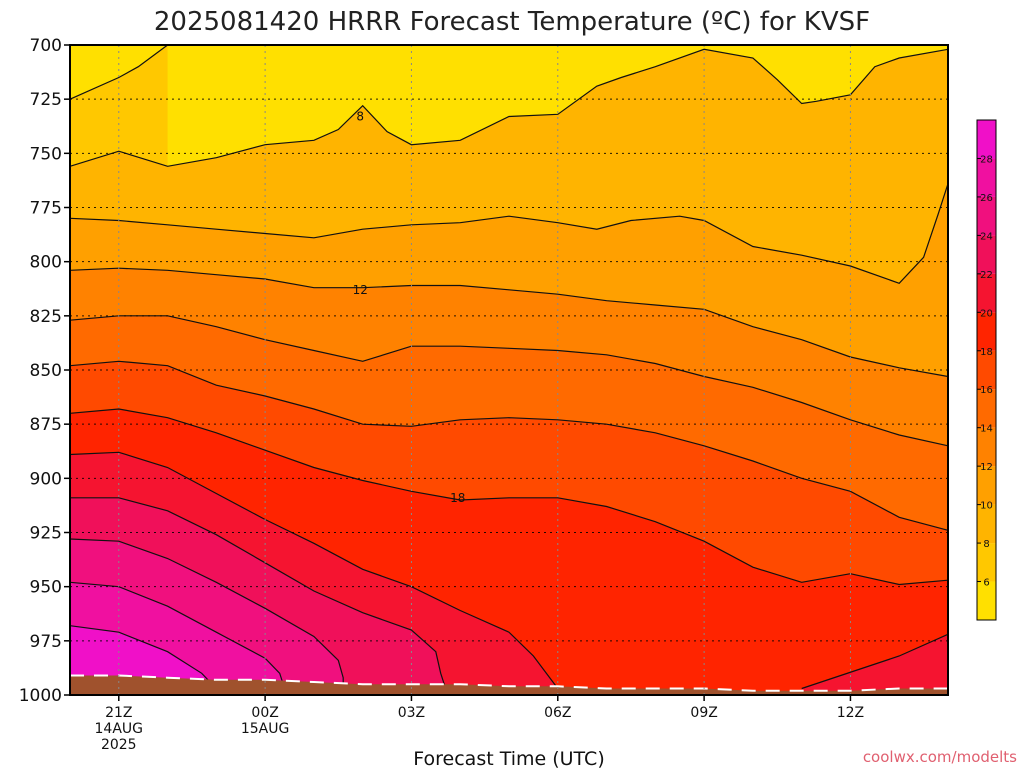  Describe the element at coordinates (143, 657) in the screenshot. I see `contour-line-28c` at that location.